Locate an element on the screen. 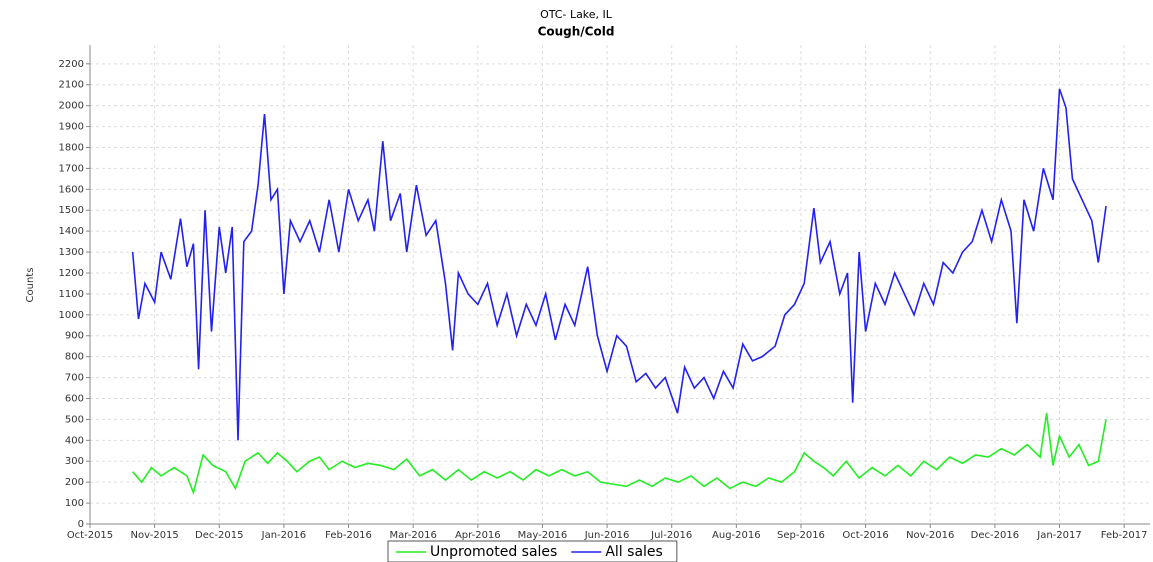 The width and height of the screenshot is (1153, 562). y-tick-label: 1900 is located at coordinates (71, 127).